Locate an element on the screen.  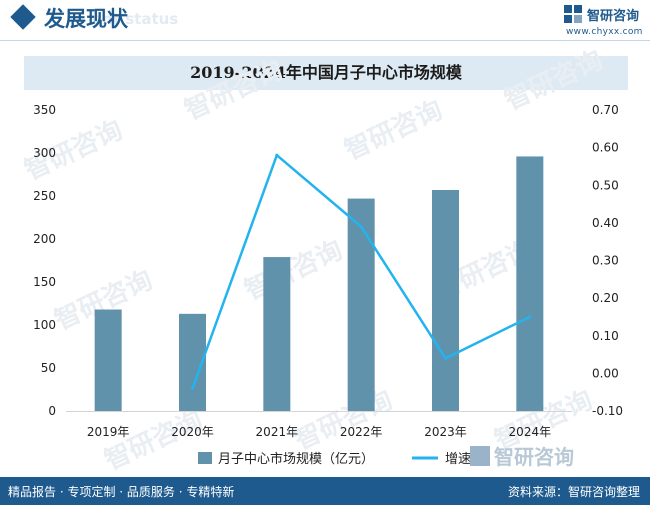
x-tick-label: 2021年 is located at coordinates (277, 432).